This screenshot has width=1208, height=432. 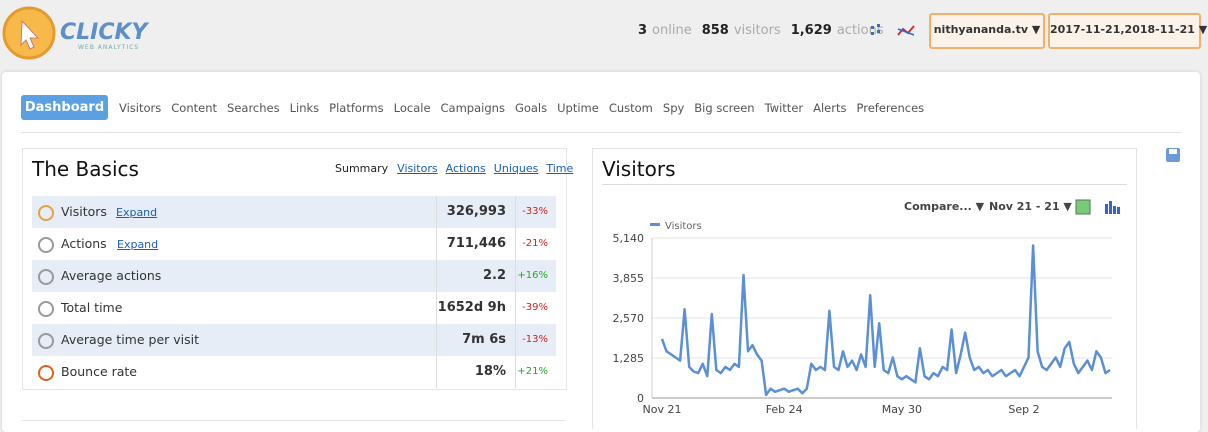 What do you see at coordinates (111, 275) in the screenshot?
I see `row-label: Average actions` at bounding box center [111, 275].